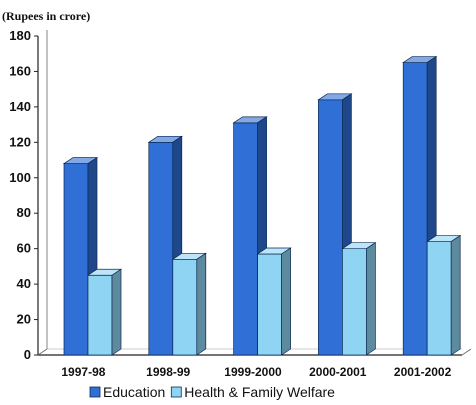 The height and width of the screenshot is (405, 476). What do you see at coordinates (20, 35) in the screenshot?
I see `y-tick-label: 180` at bounding box center [20, 35].